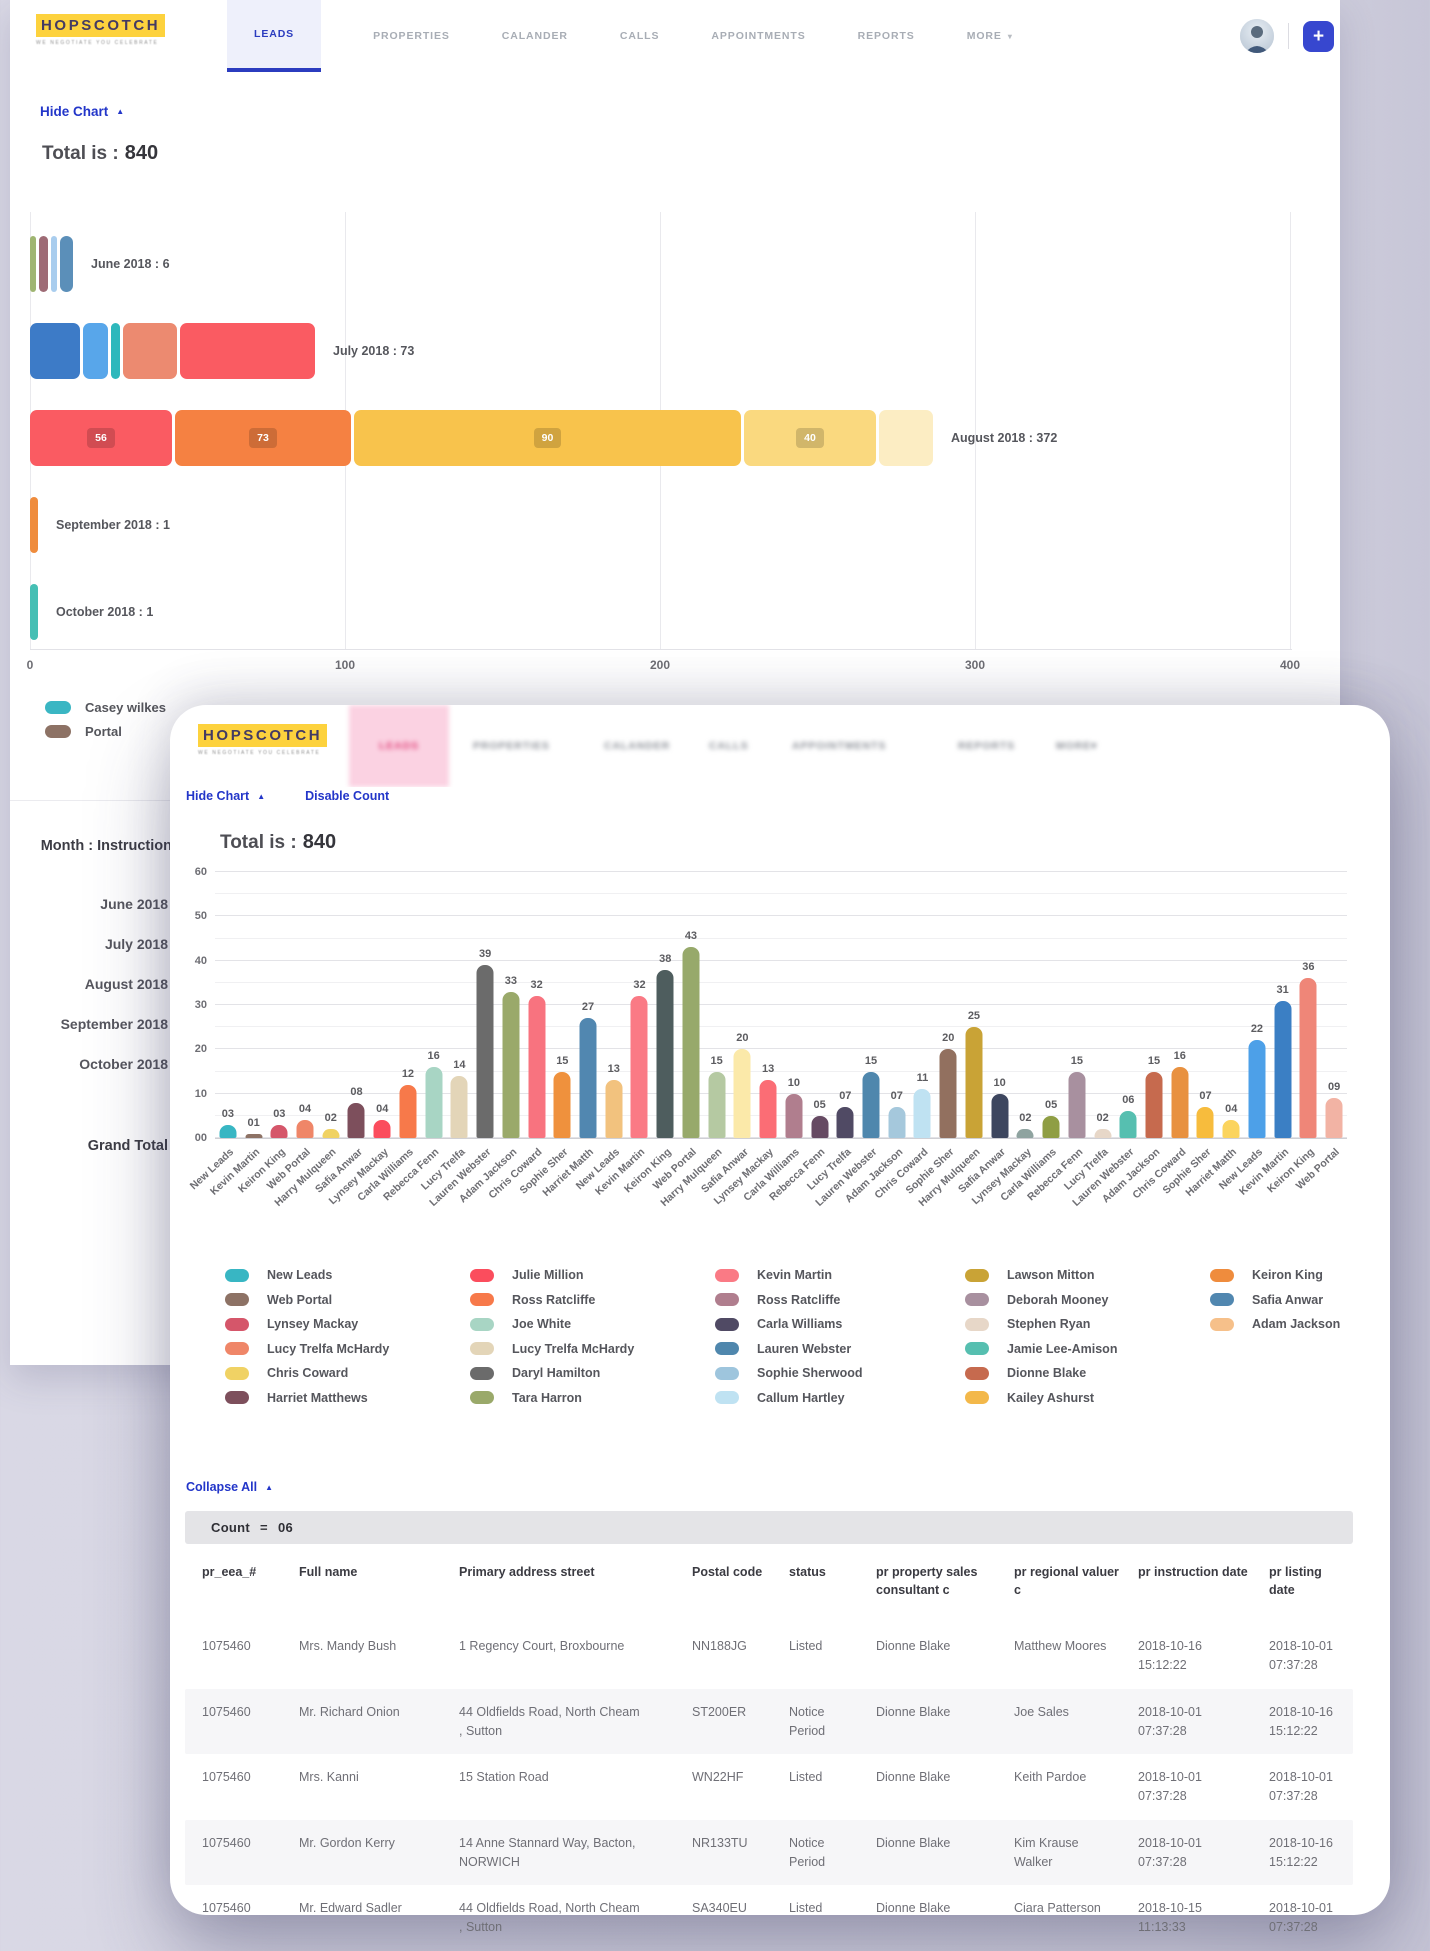  Describe the element at coordinates (1275, 1324) in the screenshot. I see `legend-item: Adam Jackson` at that location.